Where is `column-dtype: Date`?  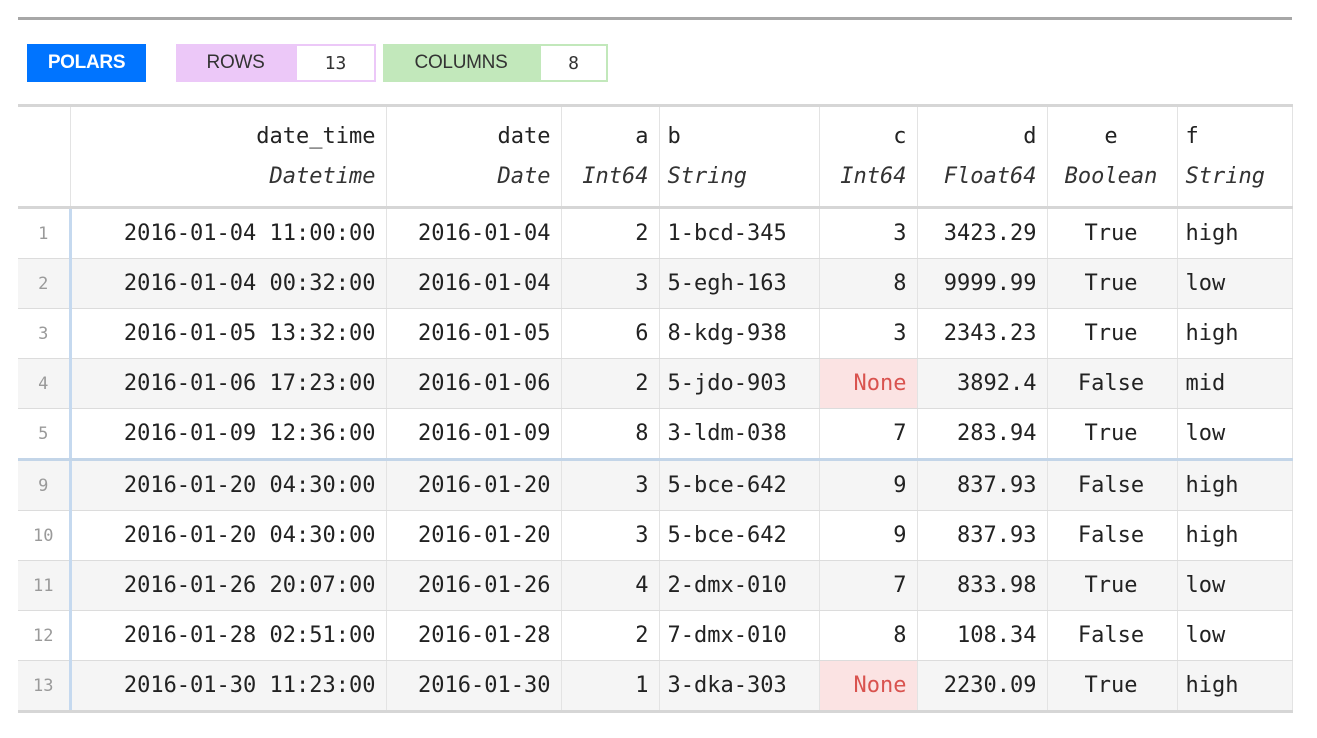
column-dtype: Date is located at coordinates (524, 176).